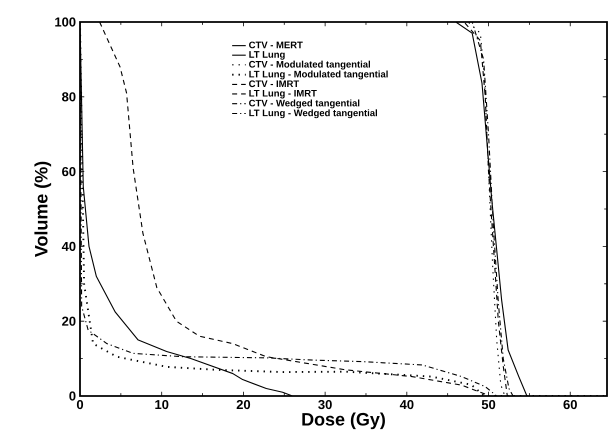 This screenshot has width=608, height=441. What do you see at coordinates (65, 22) in the screenshot?
I see `y-tick-label: 100` at bounding box center [65, 22].